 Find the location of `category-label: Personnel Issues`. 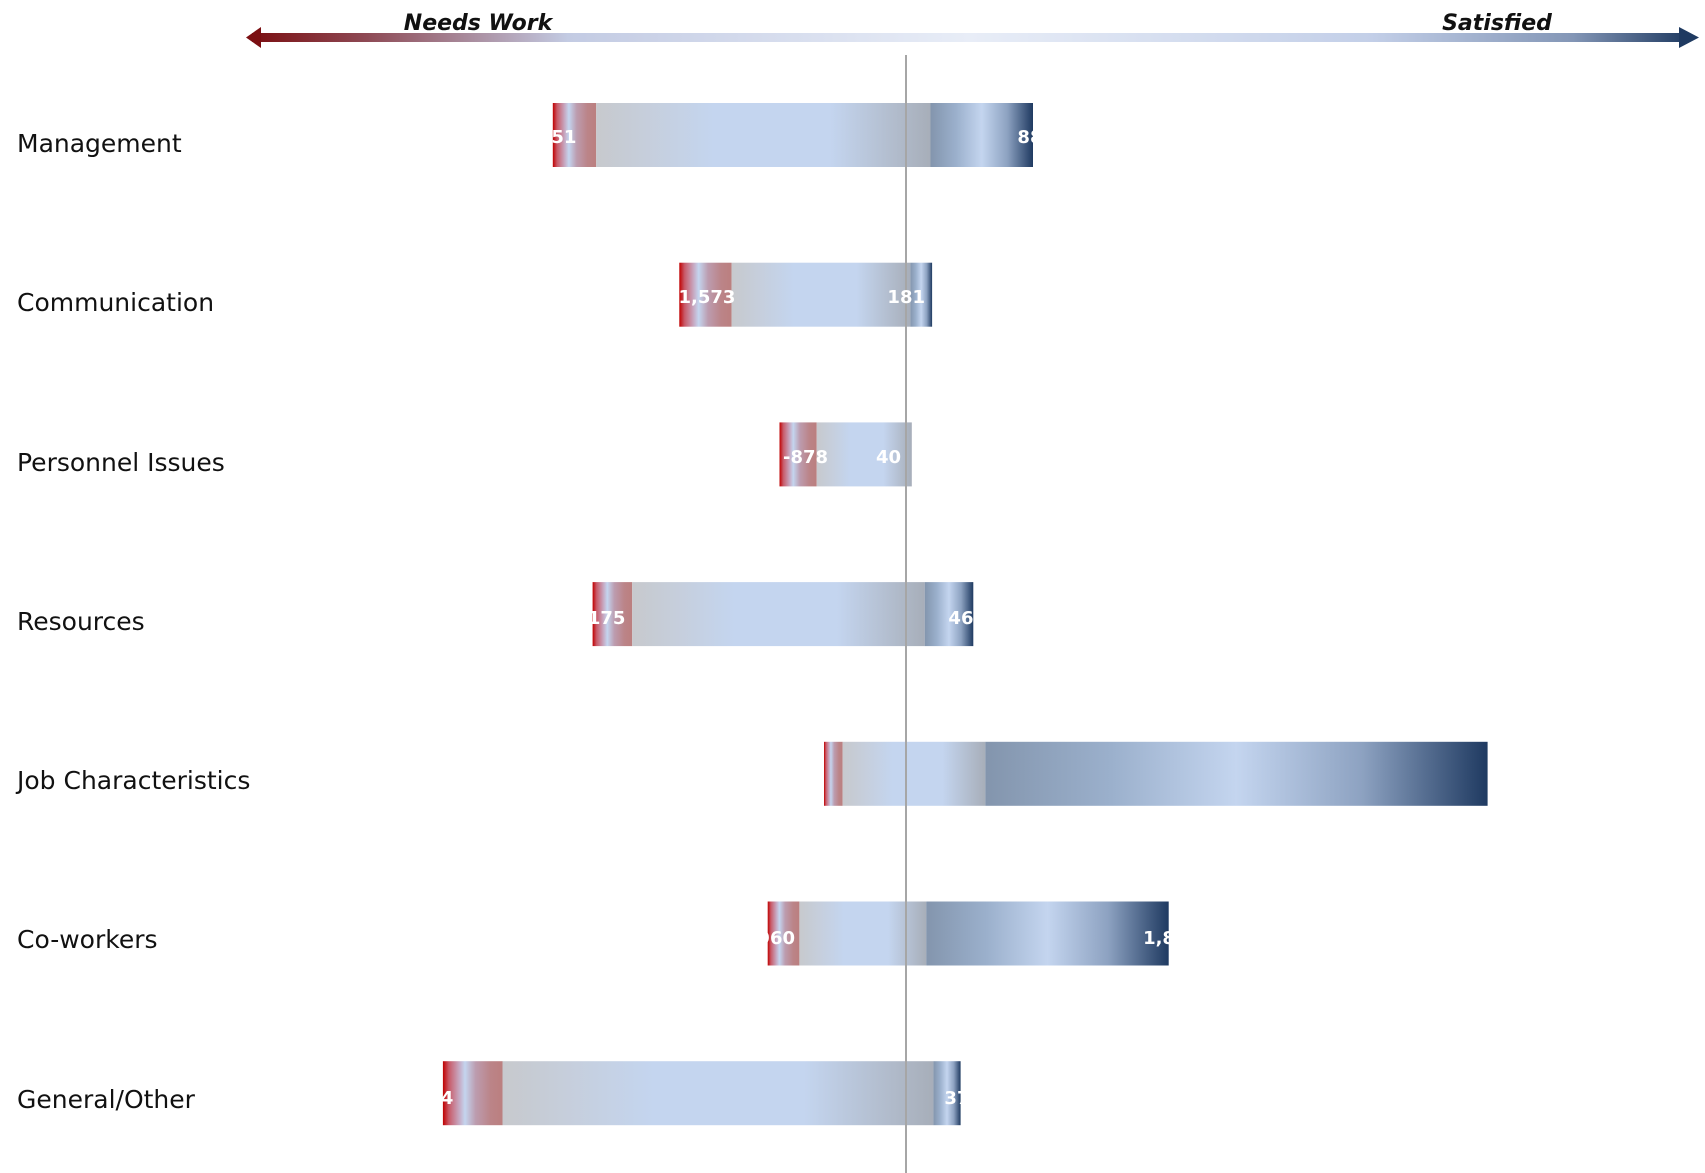

category-label: Personnel Issues is located at coordinates (121, 462).